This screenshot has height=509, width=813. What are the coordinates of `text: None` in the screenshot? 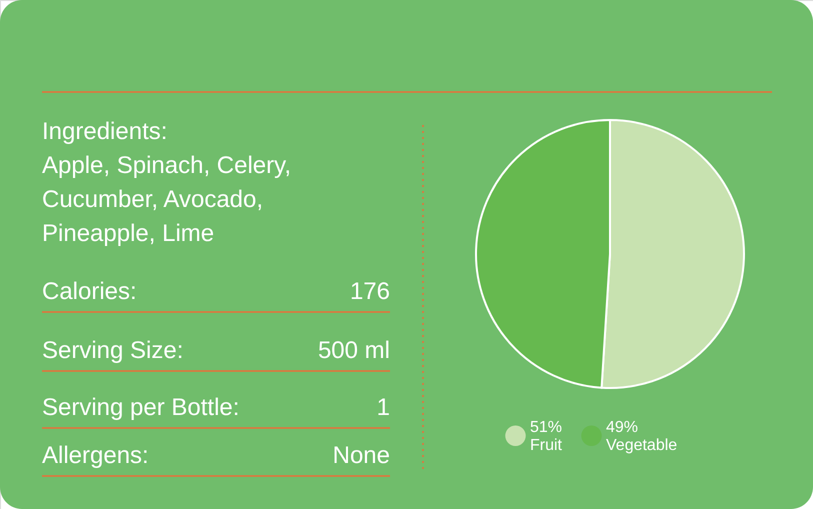 It's located at (361, 455).